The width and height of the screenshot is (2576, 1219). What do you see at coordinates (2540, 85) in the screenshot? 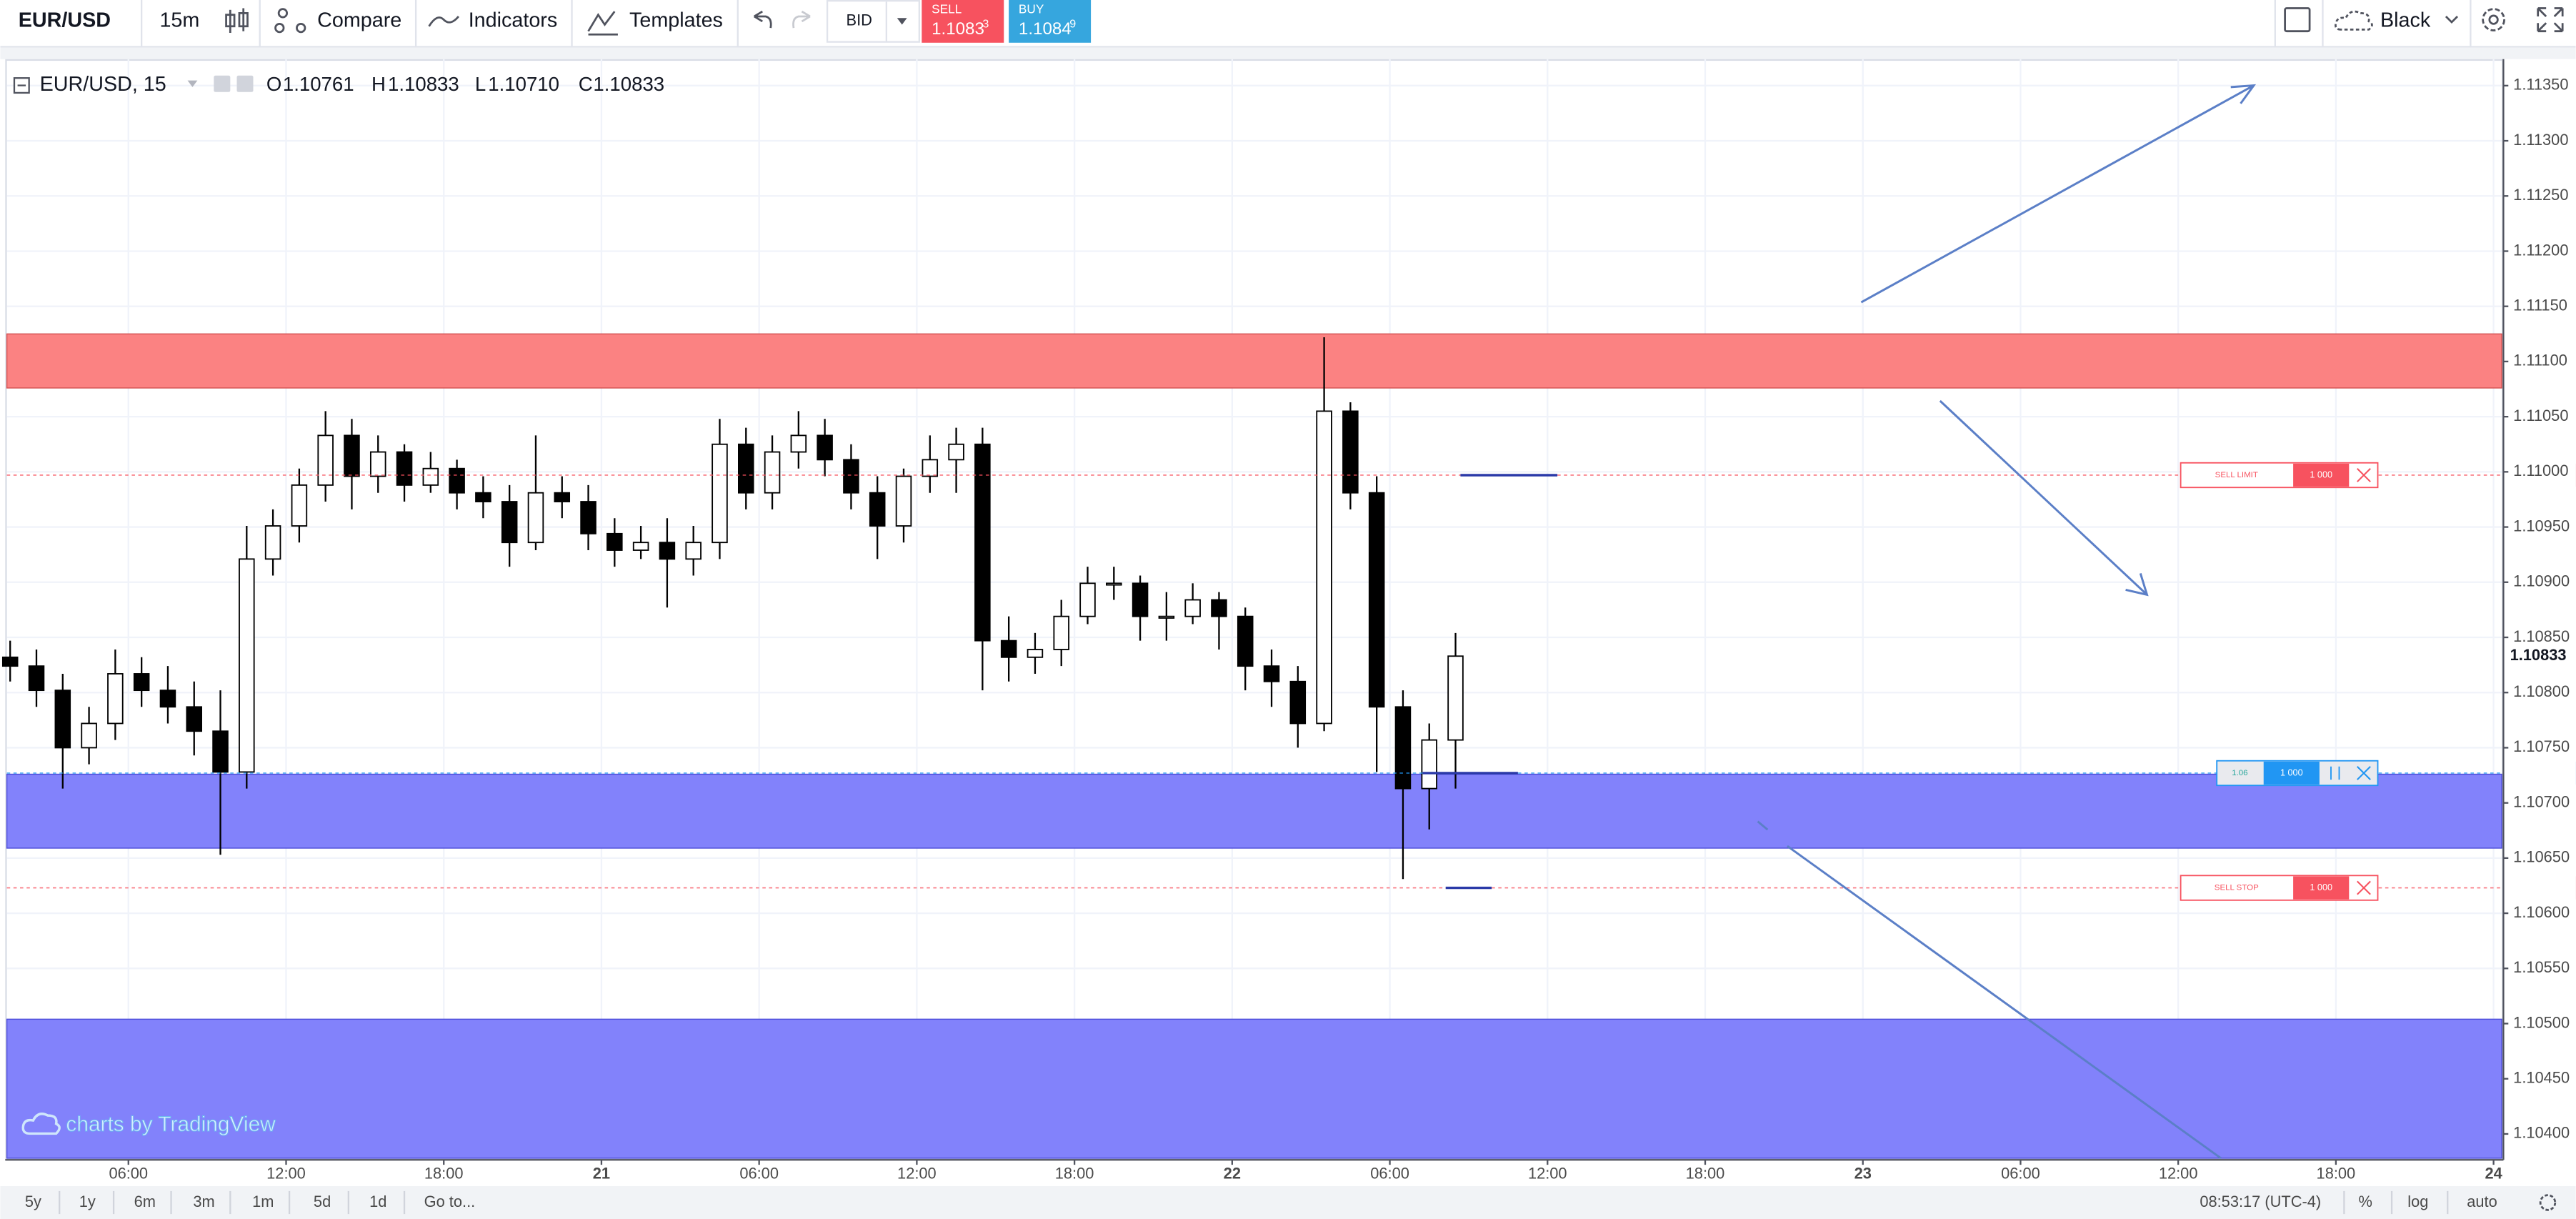
I see `y-tick-label: 1.11350` at bounding box center [2540, 85].